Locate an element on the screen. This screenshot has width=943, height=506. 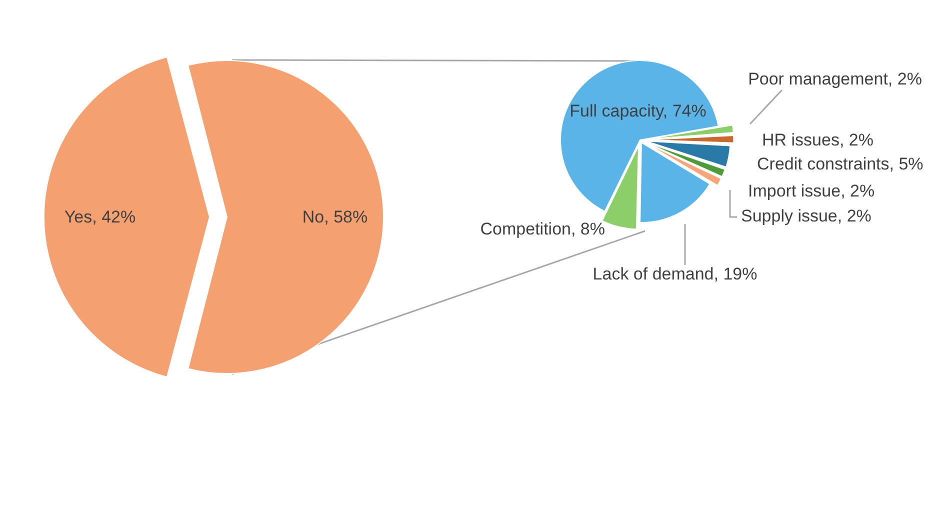
slice-label: Poor management, 2% is located at coordinates (835, 79).